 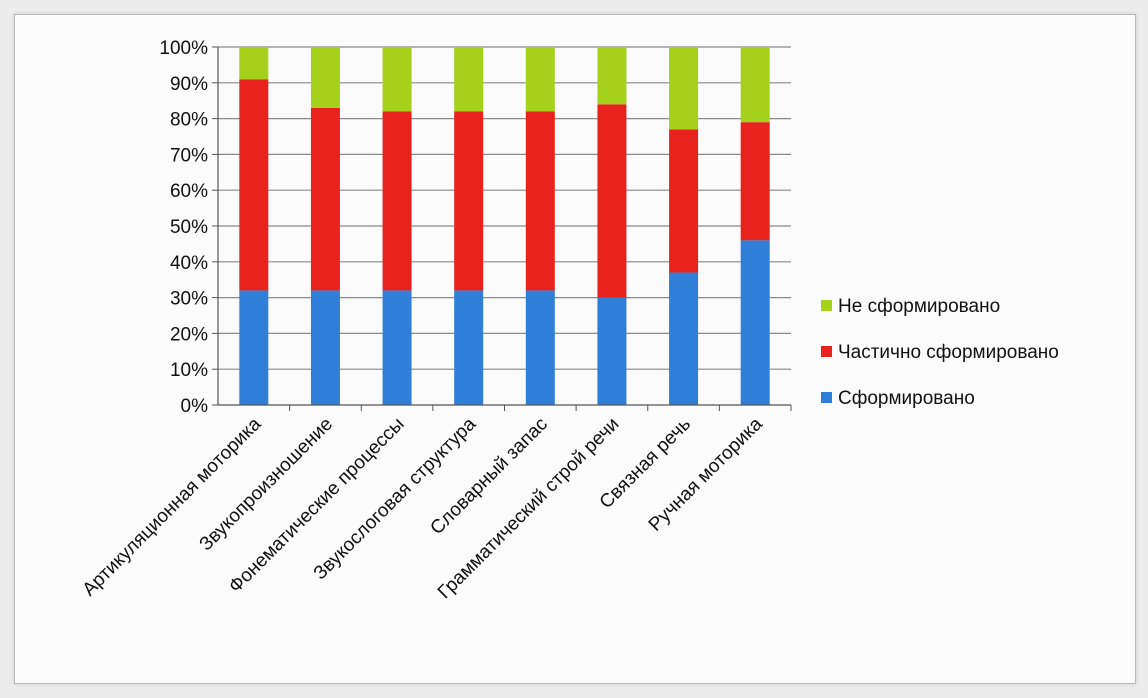 What do you see at coordinates (189, 370) in the screenshot?
I see `y-tick-label: 10%` at bounding box center [189, 370].